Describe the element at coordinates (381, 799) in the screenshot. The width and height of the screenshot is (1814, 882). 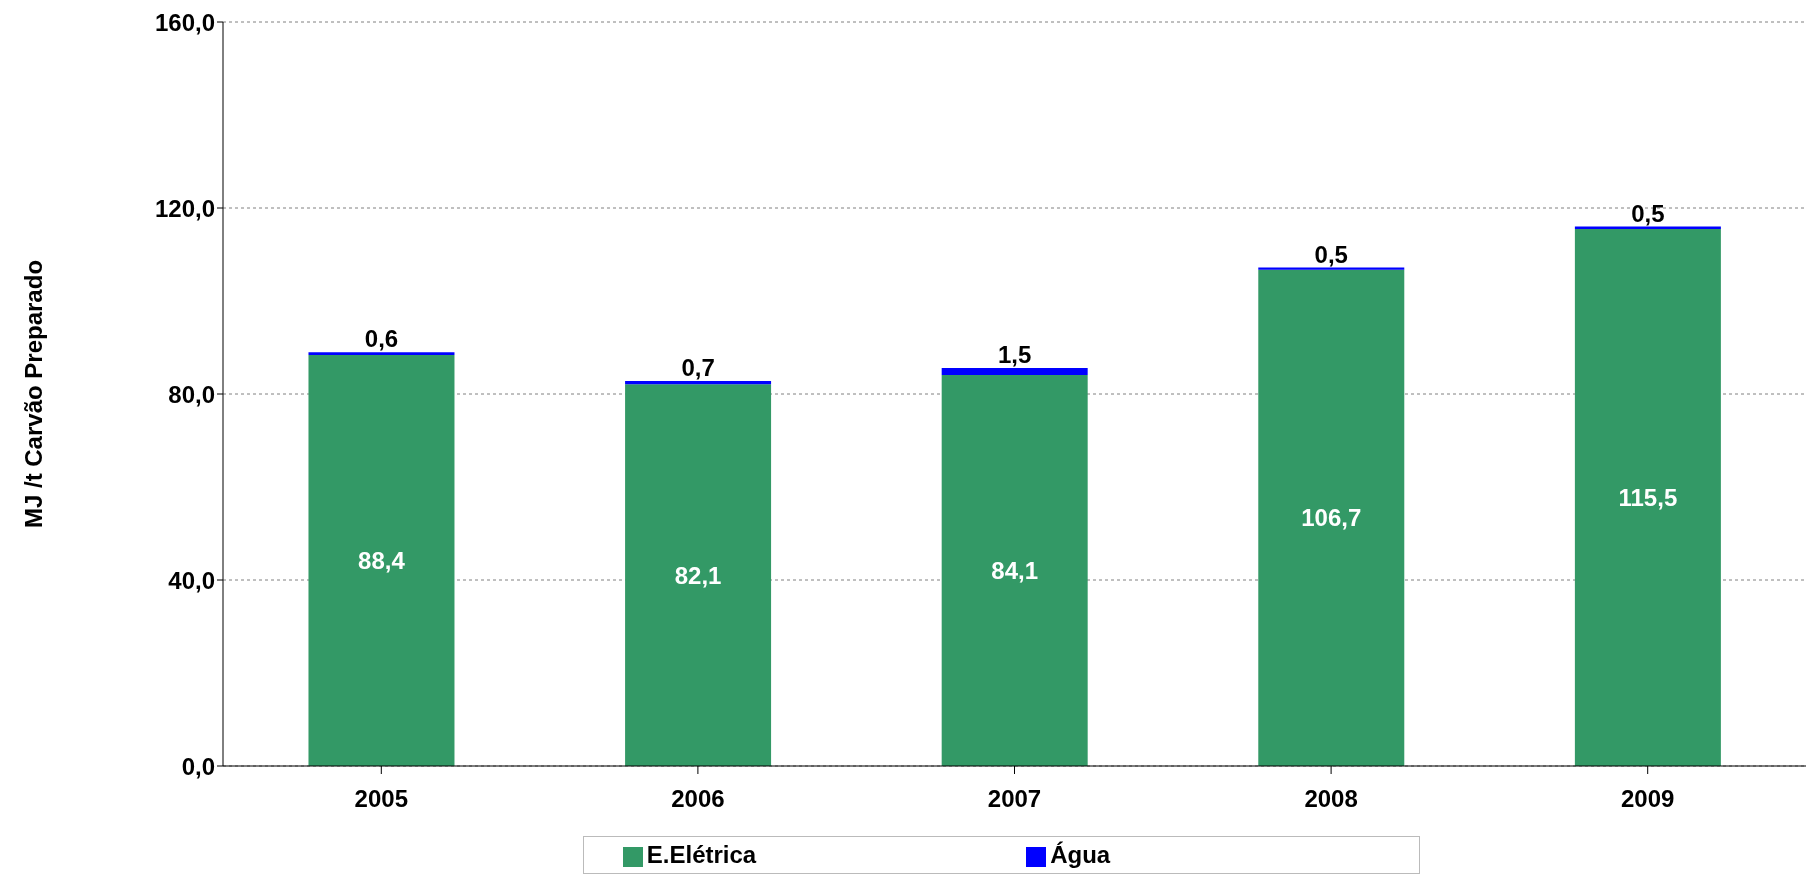
I see `x-tick-label: 2005` at that location.